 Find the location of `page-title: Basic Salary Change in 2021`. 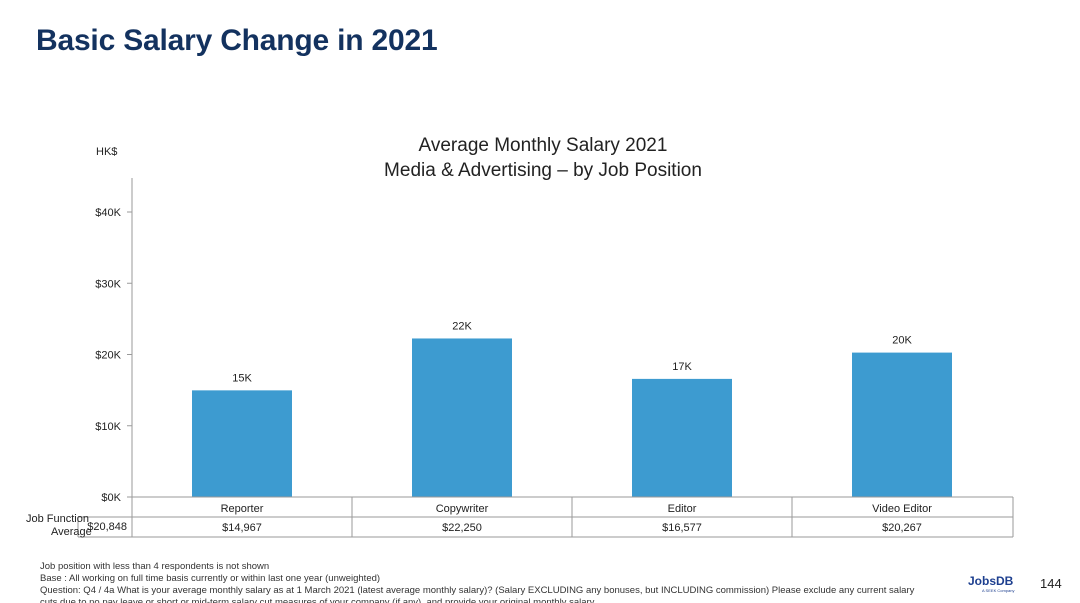

page-title: Basic Salary Change in 2021 is located at coordinates (237, 40).